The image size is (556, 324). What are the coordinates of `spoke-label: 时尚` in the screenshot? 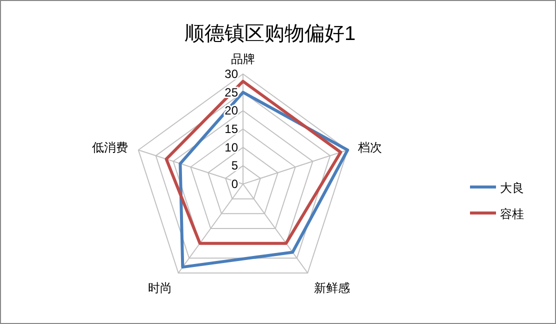 It's located at (160, 287).